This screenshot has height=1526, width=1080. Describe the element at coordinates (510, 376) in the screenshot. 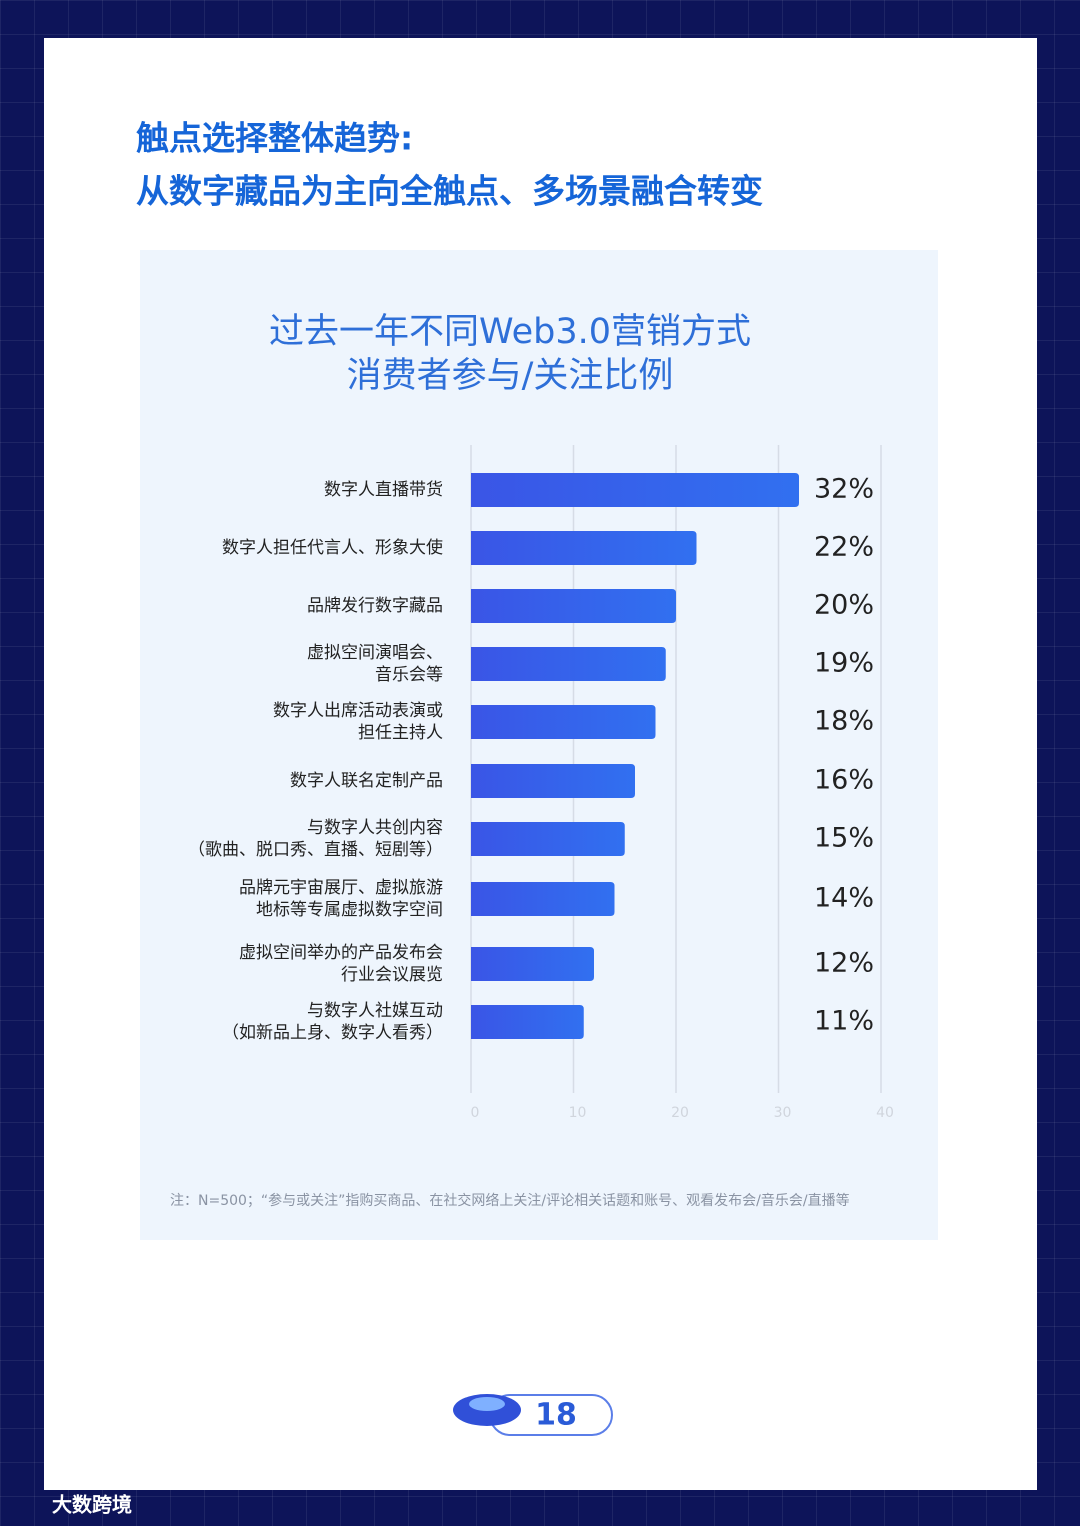

I see `chart-title: 消费者参与/关注比例` at that location.